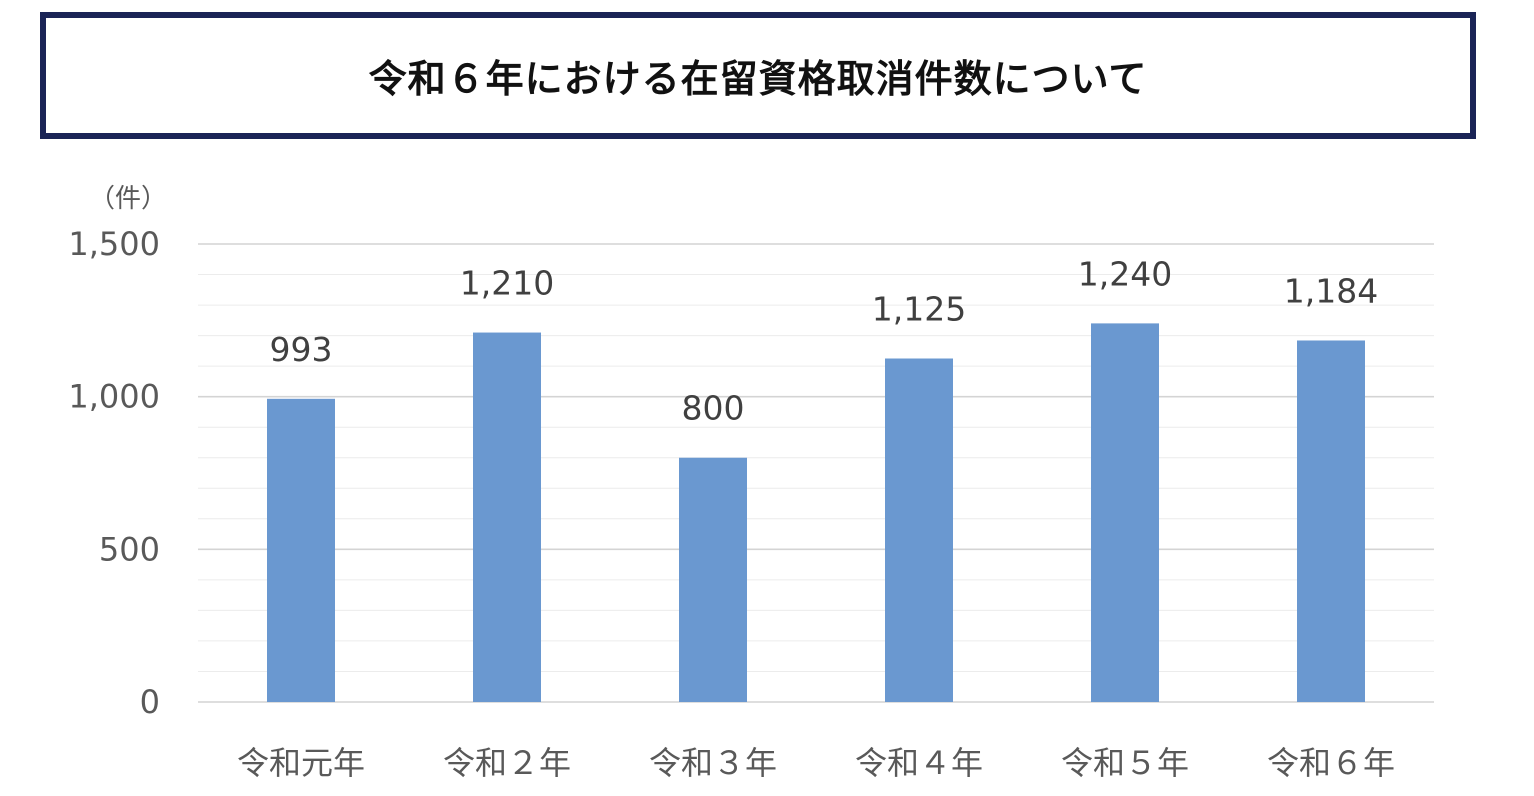 Image resolution: width=1534 pixels, height=796 pixels. I want to click on x-axis: 令和元年 令和２年 令和３年 令和４年 令和５年 令和６年, so click(816, 763).